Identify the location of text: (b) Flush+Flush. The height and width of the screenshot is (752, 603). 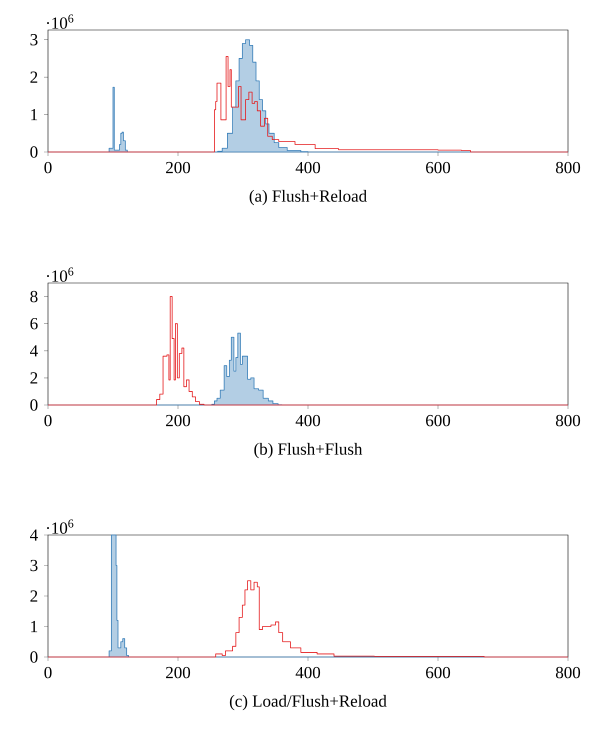
(308, 450).